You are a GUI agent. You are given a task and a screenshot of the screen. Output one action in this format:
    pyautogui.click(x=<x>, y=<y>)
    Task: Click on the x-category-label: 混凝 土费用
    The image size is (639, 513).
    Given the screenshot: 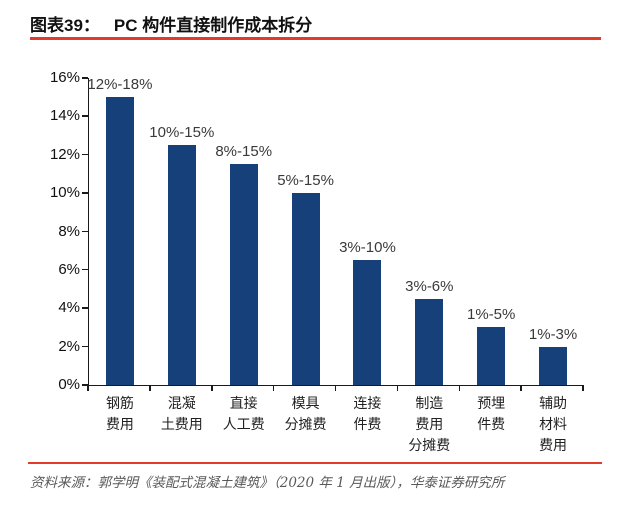 What is the action you would take?
    pyautogui.click(x=182, y=415)
    